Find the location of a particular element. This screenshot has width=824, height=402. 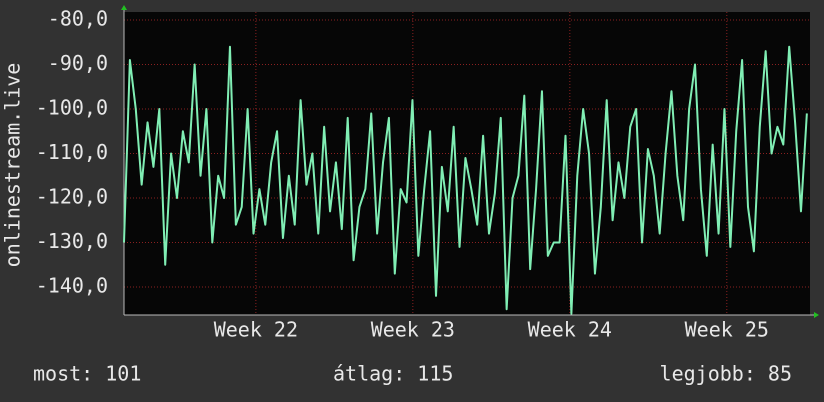

footer-best: legjobb: 85 is located at coordinates (726, 374).